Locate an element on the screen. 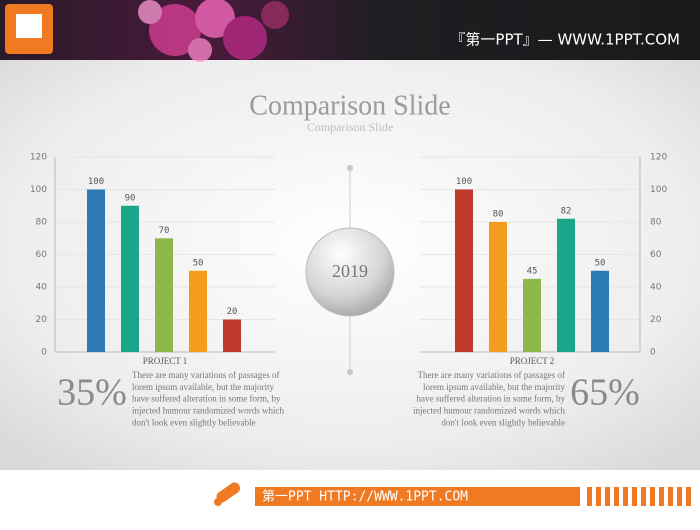 This screenshot has width=700, height=530. header-brand: 『第一PPT』— WWW.1PPT.COM is located at coordinates (565, 40).